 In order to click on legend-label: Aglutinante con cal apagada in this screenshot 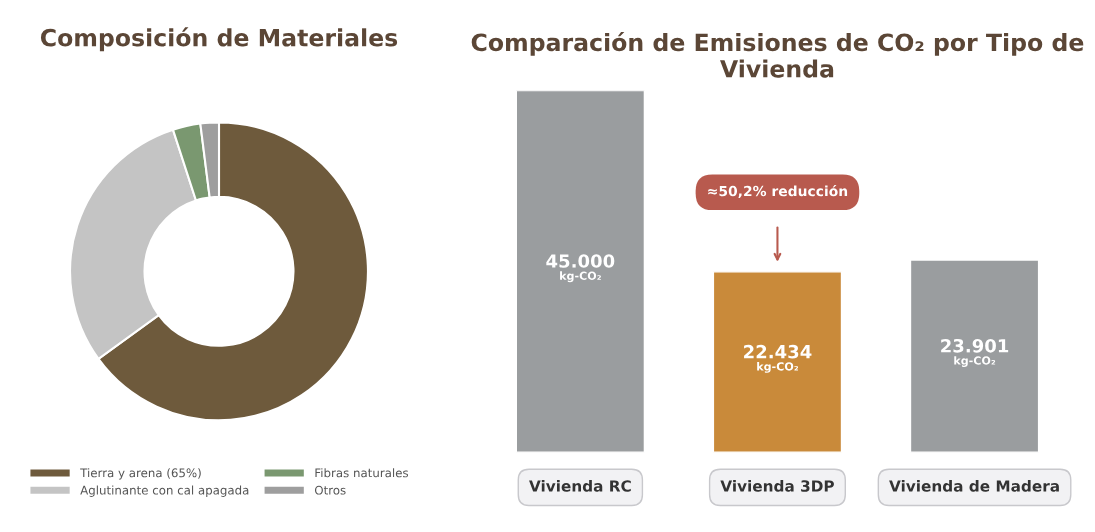, I will do `click(164, 491)`.